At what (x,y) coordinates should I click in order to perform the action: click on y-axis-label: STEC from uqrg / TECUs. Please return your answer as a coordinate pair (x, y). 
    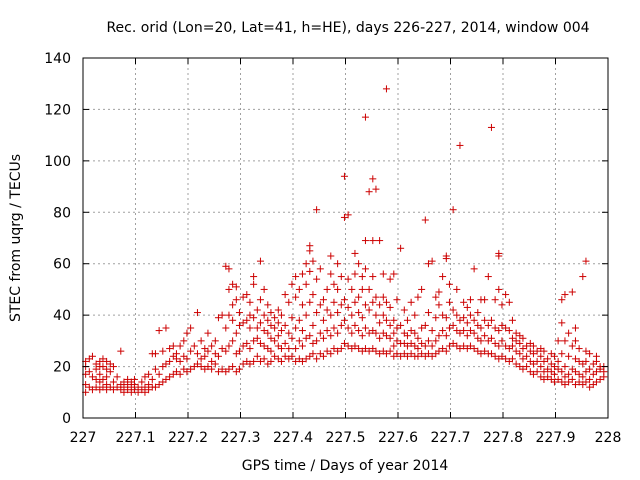
    Looking at the image, I should click on (16, 238).